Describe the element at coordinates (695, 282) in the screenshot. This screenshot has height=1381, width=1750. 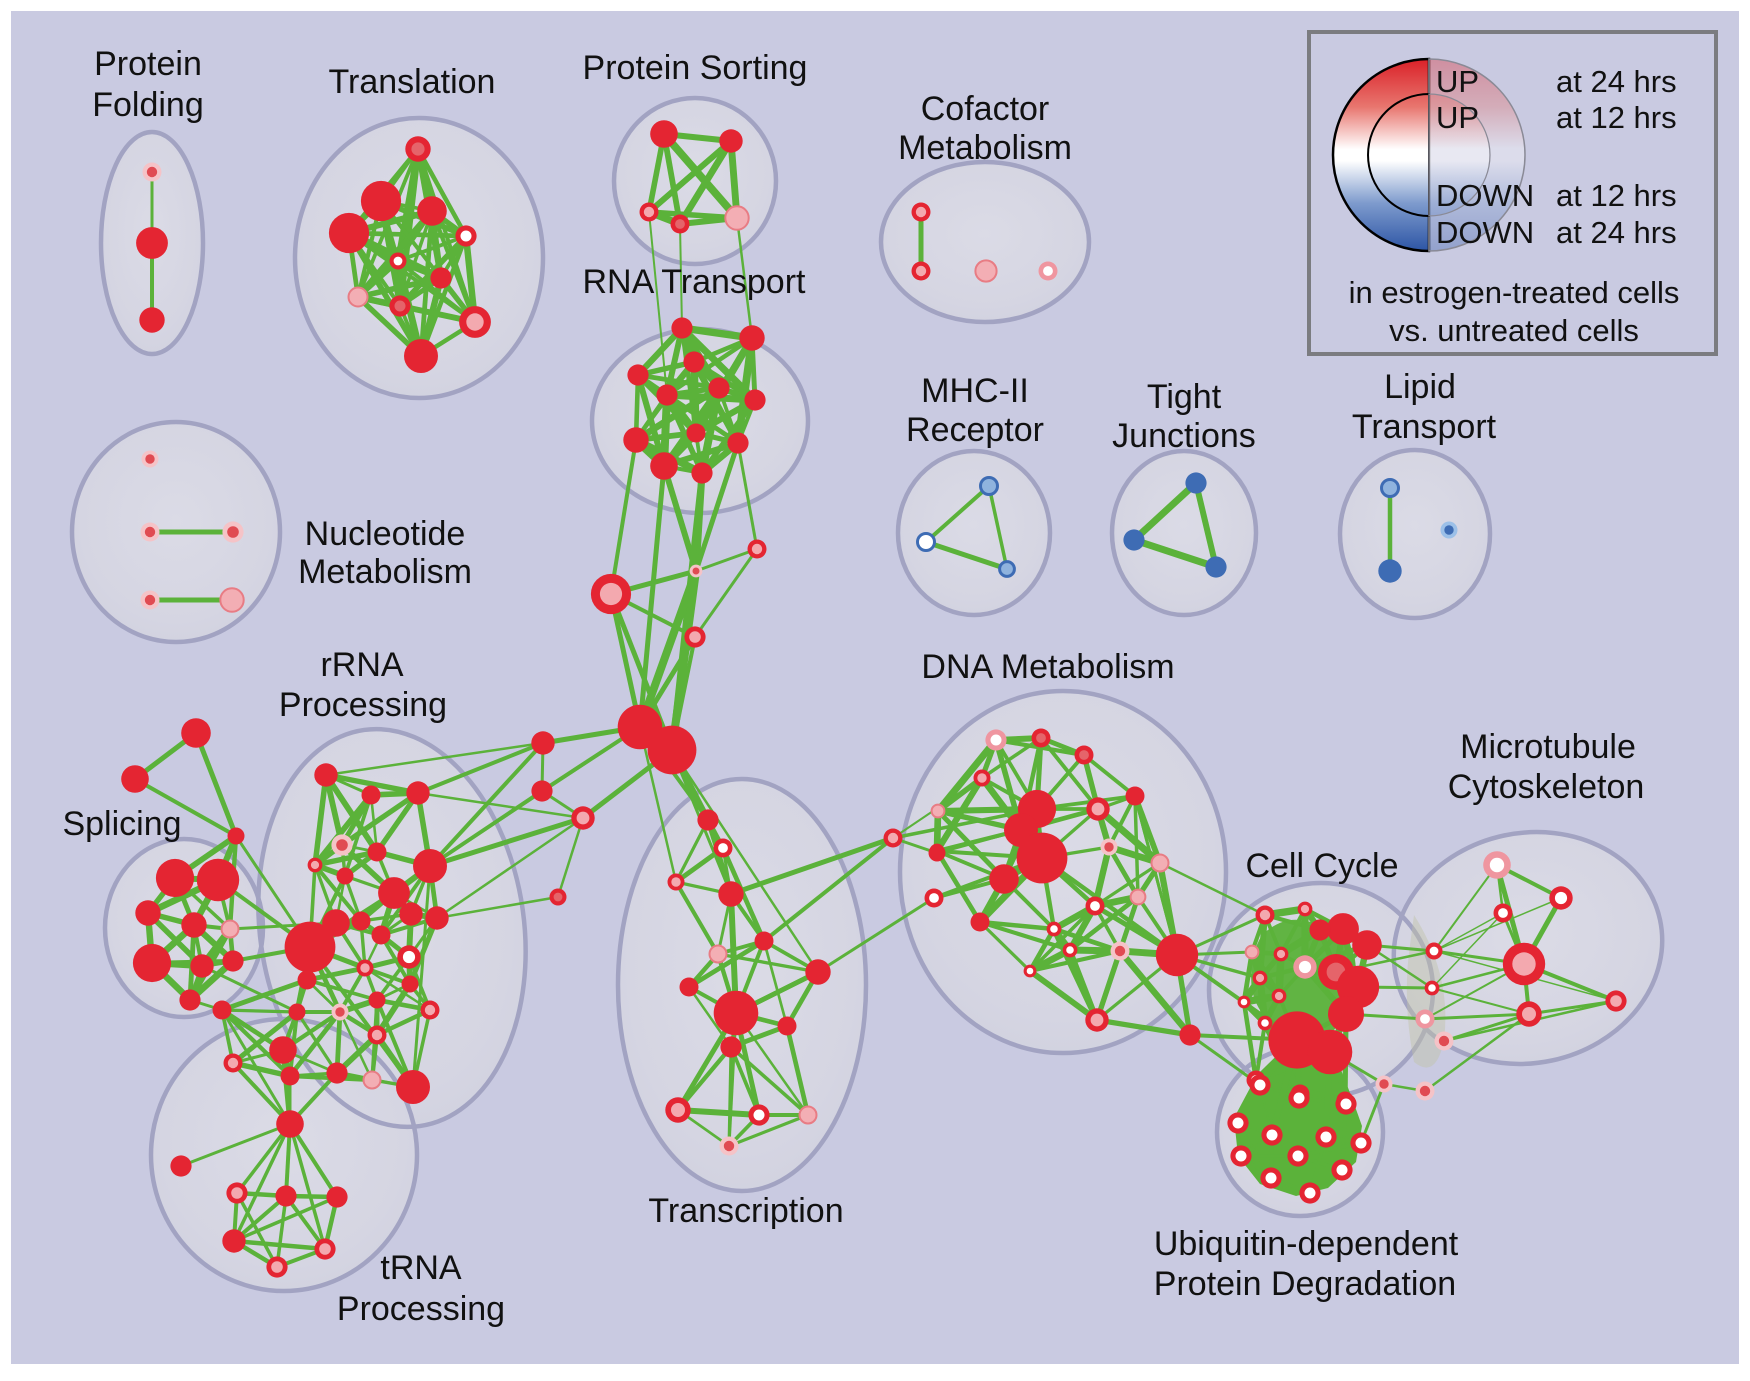
I see `svg-text: RNA Transport` at that location.